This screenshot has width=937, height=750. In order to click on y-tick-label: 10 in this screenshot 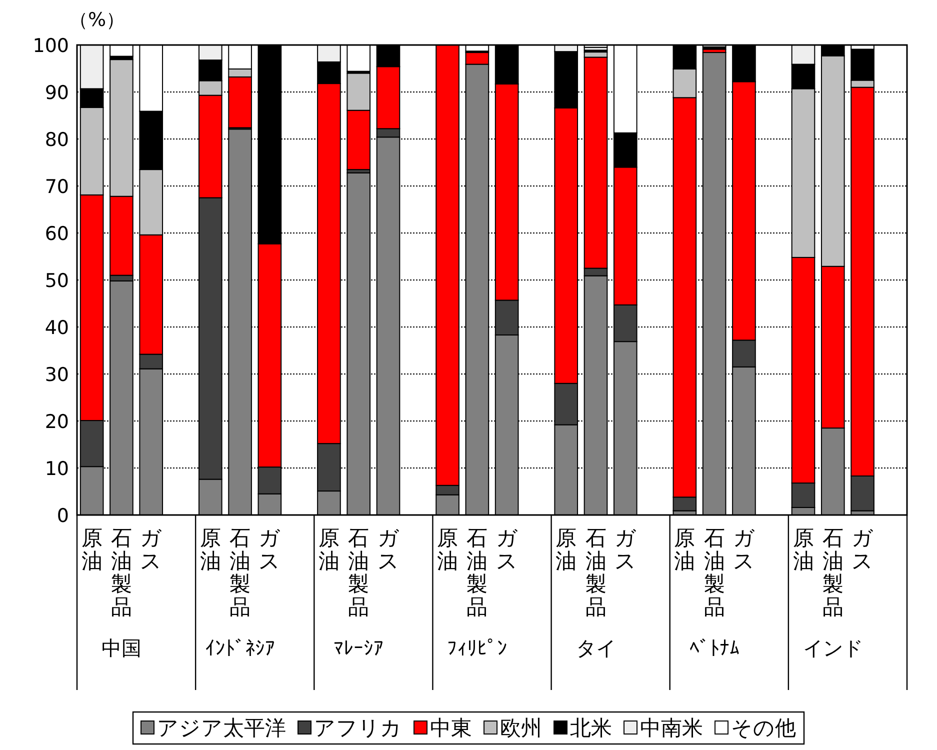, I will do `click(56, 469)`.